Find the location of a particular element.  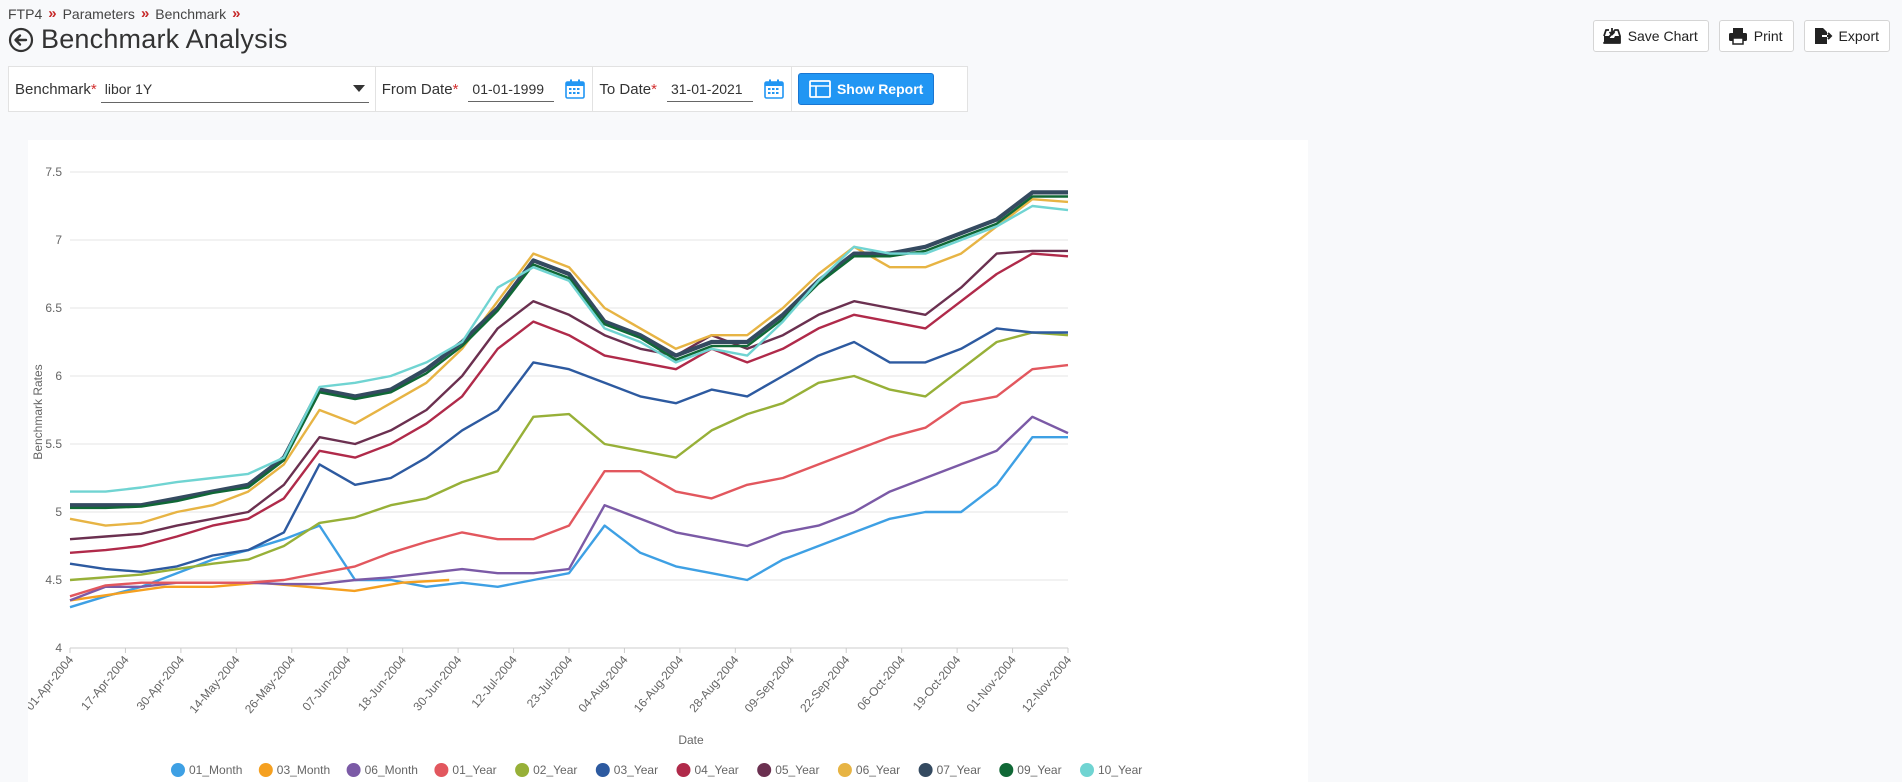

print-label: Print is located at coordinates (1768, 36).